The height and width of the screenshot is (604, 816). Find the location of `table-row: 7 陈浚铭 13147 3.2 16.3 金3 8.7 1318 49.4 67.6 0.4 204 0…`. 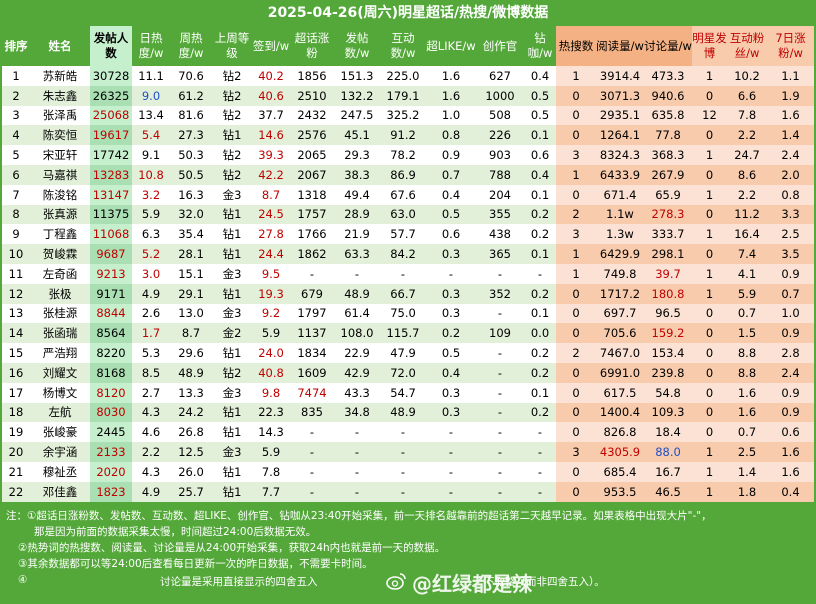

table-row: 7 陈浚铭 13147 3.2 16.3 金3 8.7 1318 49.4 67.6 0.4 204 0… is located at coordinates (408, 194).